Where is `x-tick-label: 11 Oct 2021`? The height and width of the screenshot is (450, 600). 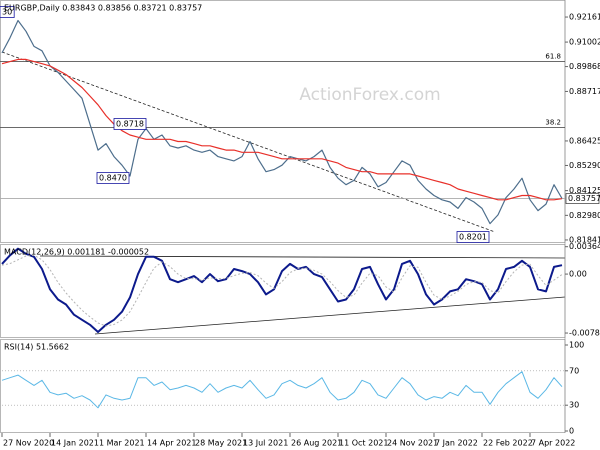
x-tick-label: 11 Oct 2021 is located at coordinates (363, 443).